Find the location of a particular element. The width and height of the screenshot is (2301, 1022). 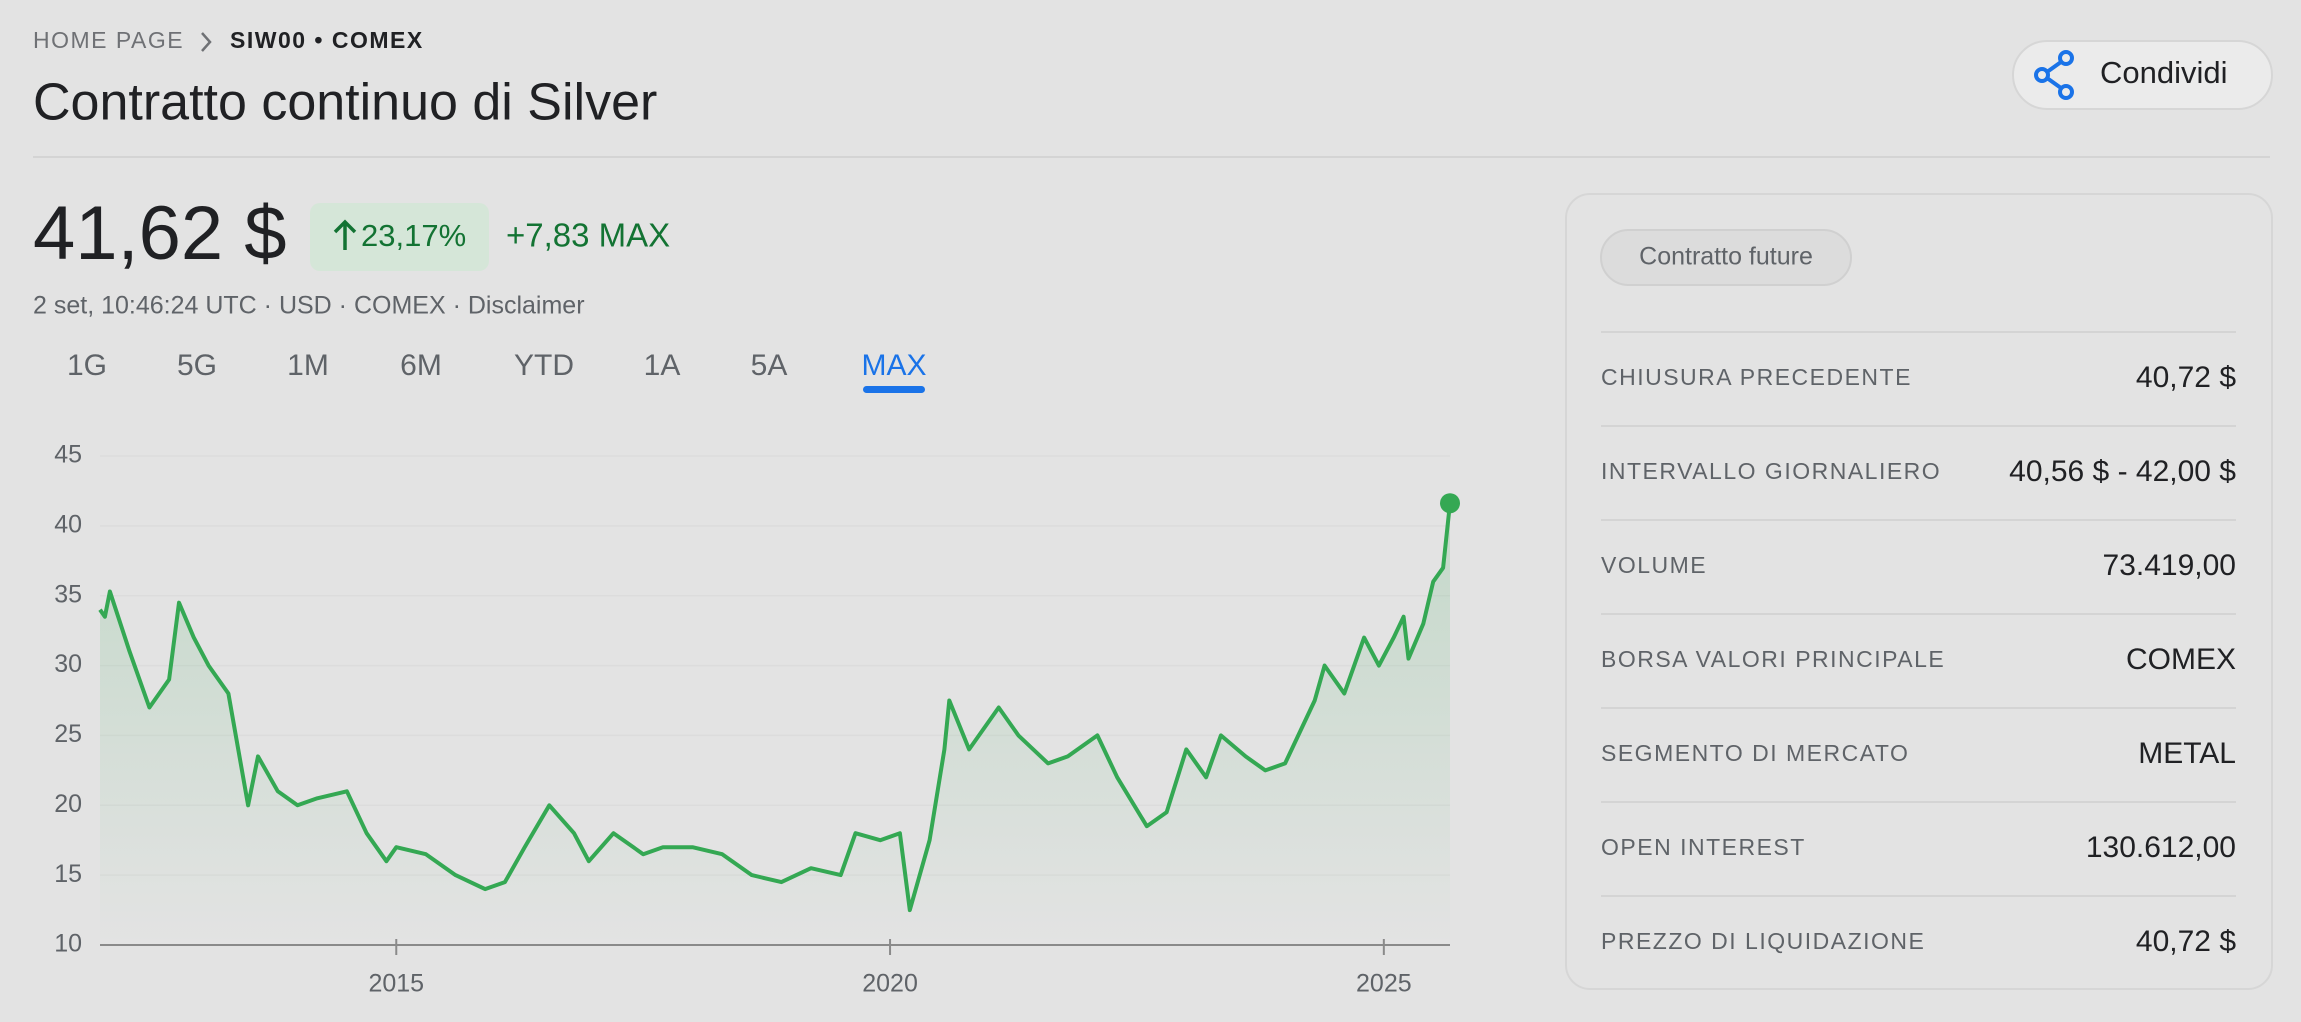

row-label: INTERVALLO GIORNALIERO is located at coordinates (1771, 471).